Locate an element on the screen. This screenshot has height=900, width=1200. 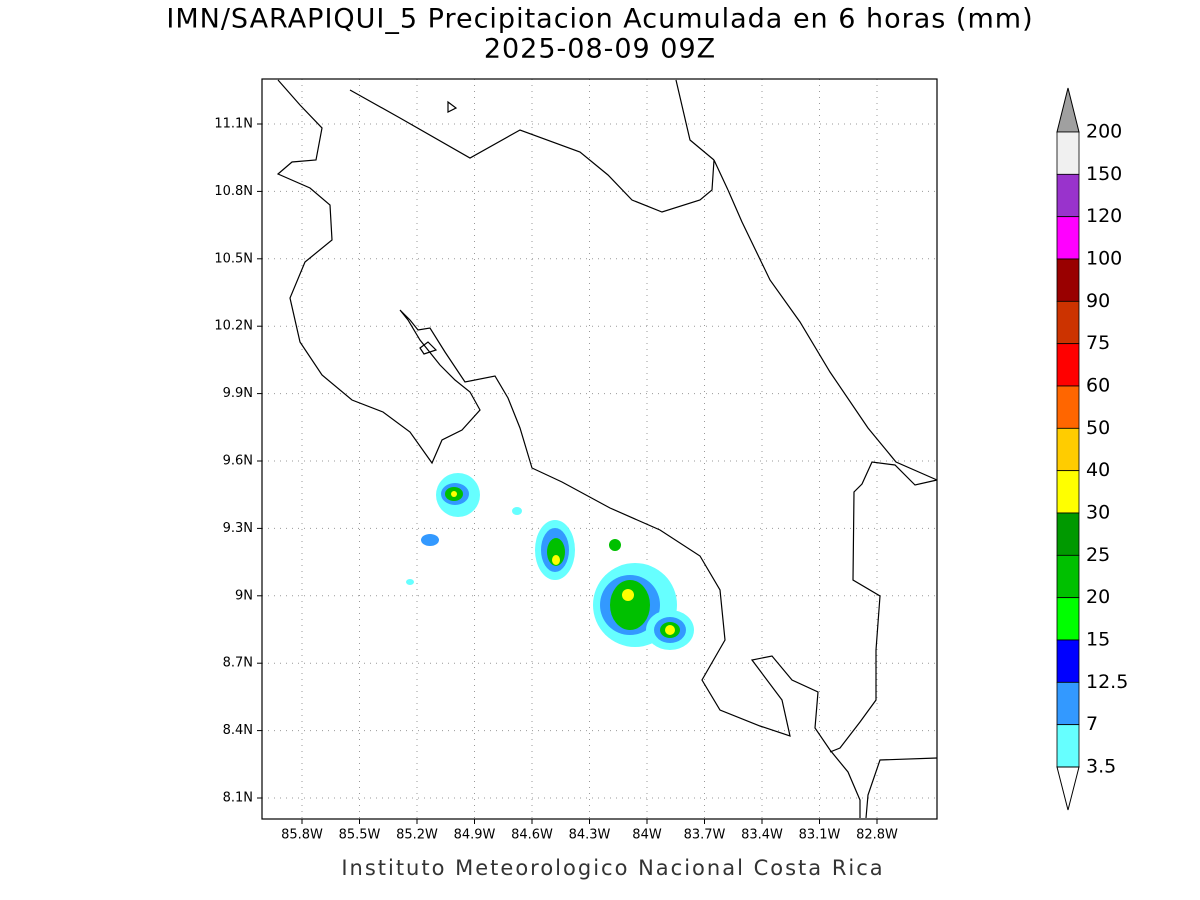
lat-label: 9N is located at coordinates (244, 595).